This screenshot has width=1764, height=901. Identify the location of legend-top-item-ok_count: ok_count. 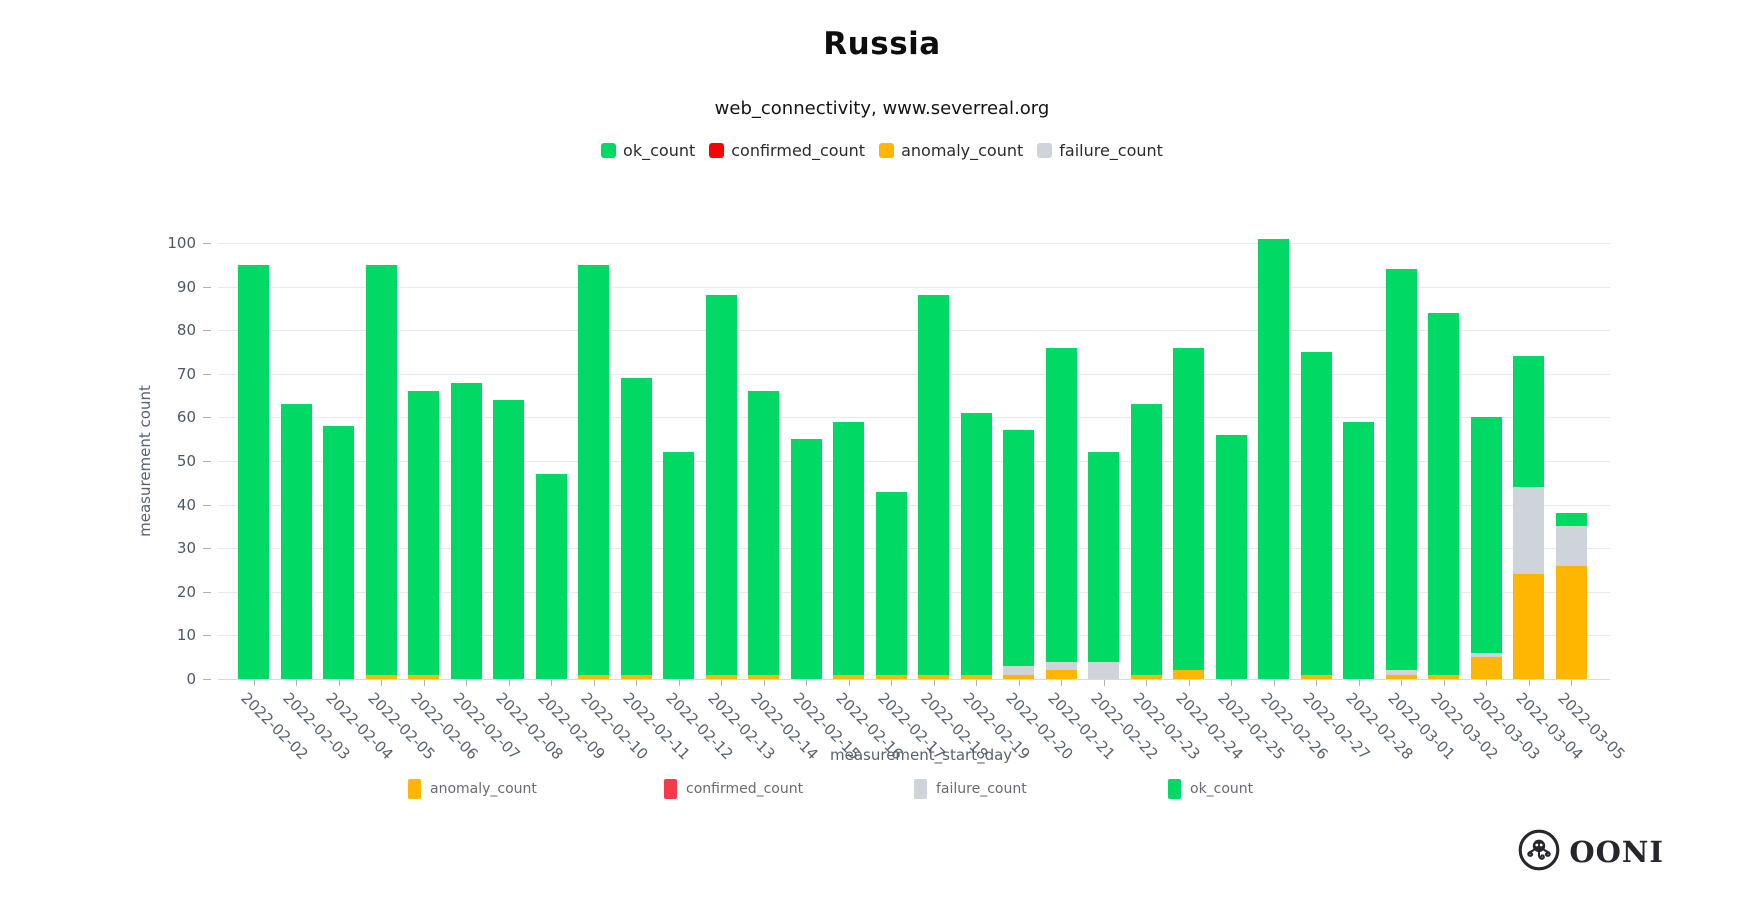
(648, 150).